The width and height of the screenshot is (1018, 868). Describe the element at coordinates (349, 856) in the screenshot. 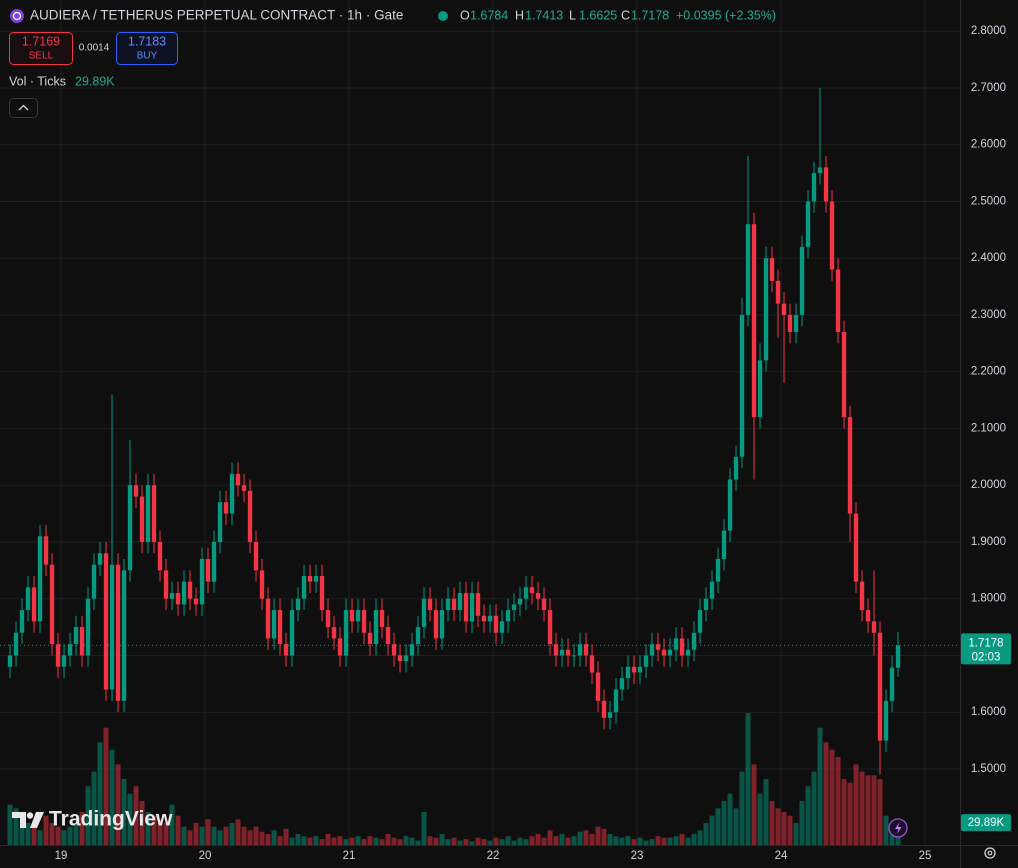

I see `x-tick-label: 21` at that location.